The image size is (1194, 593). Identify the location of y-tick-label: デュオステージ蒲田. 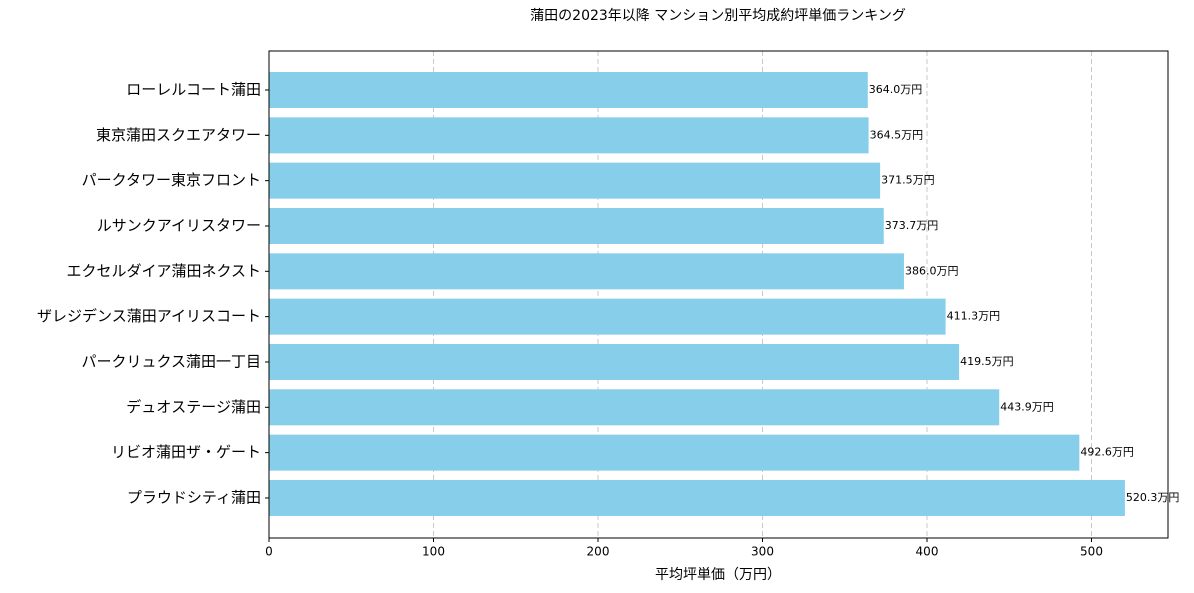
(193, 407).